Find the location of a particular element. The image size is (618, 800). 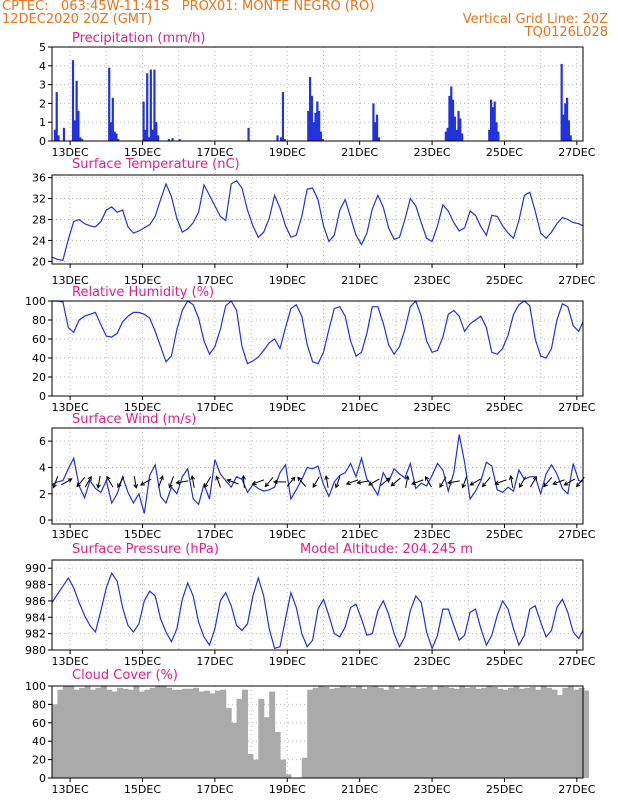

y-tick-label: 4 is located at coordinates (42, 467).